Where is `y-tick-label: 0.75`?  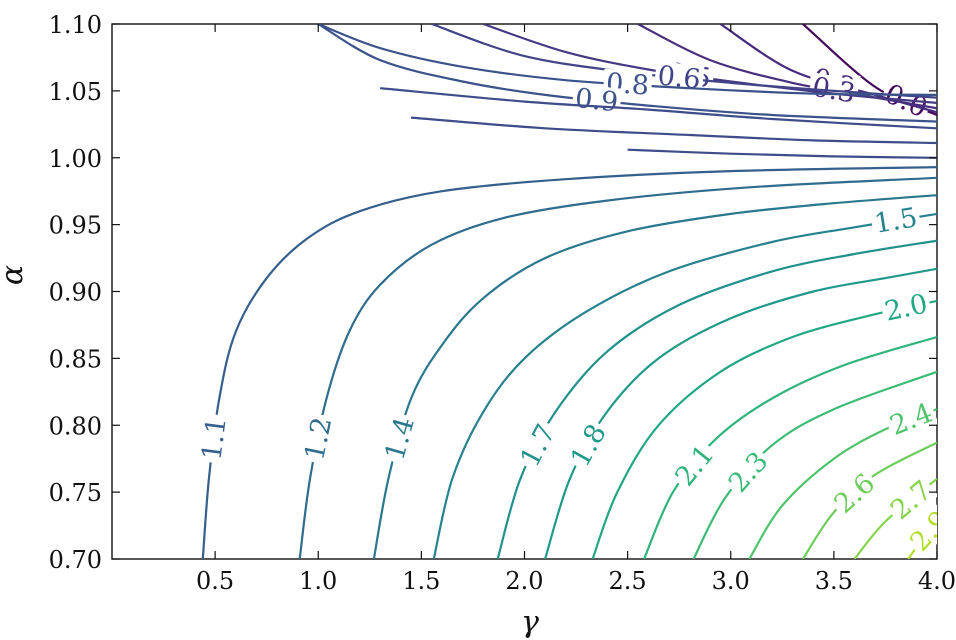
y-tick-label: 0.75 is located at coordinates (75, 493).